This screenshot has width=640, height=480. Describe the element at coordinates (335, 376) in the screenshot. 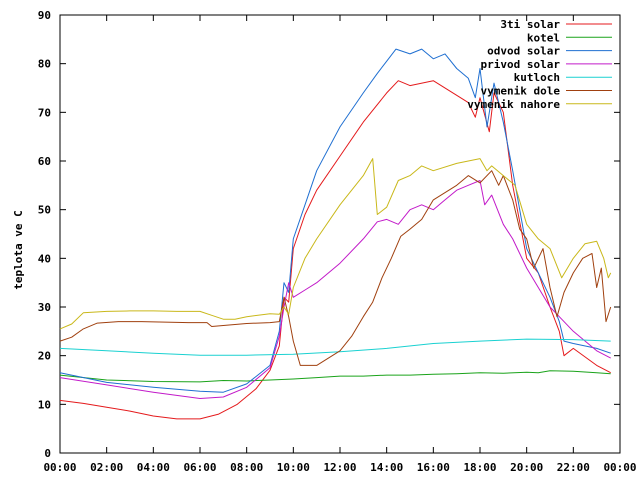

I see `series-line-kotel` at that location.